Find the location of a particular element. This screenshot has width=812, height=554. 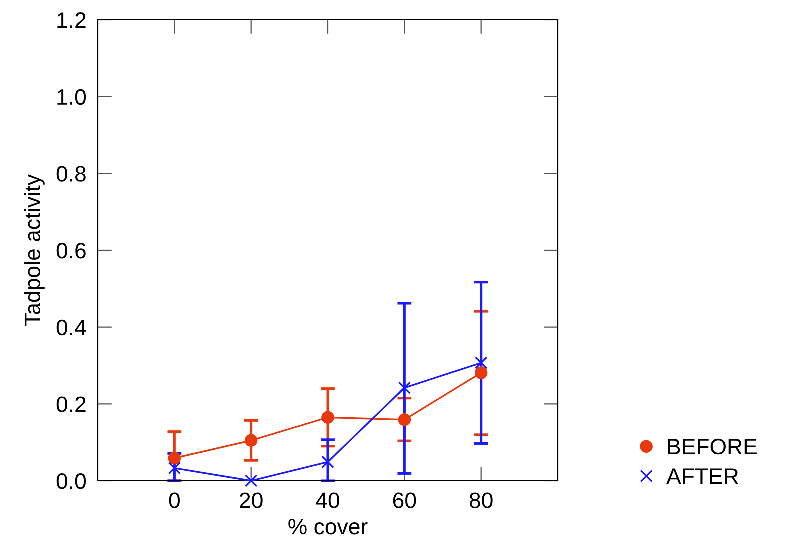

x-tick-label: 20 is located at coordinates (251, 500).